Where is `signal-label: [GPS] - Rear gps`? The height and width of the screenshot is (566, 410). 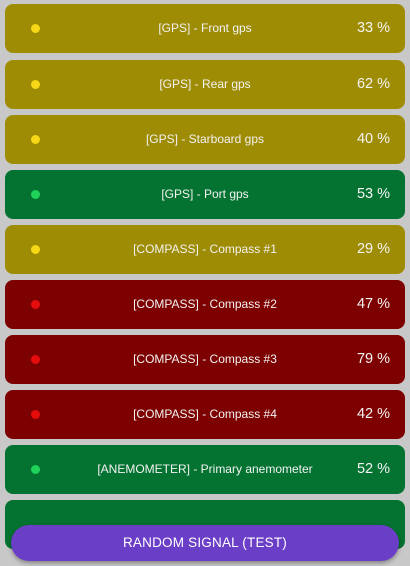
signal-label: [GPS] - Rear gps is located at coordinates (205, 84).